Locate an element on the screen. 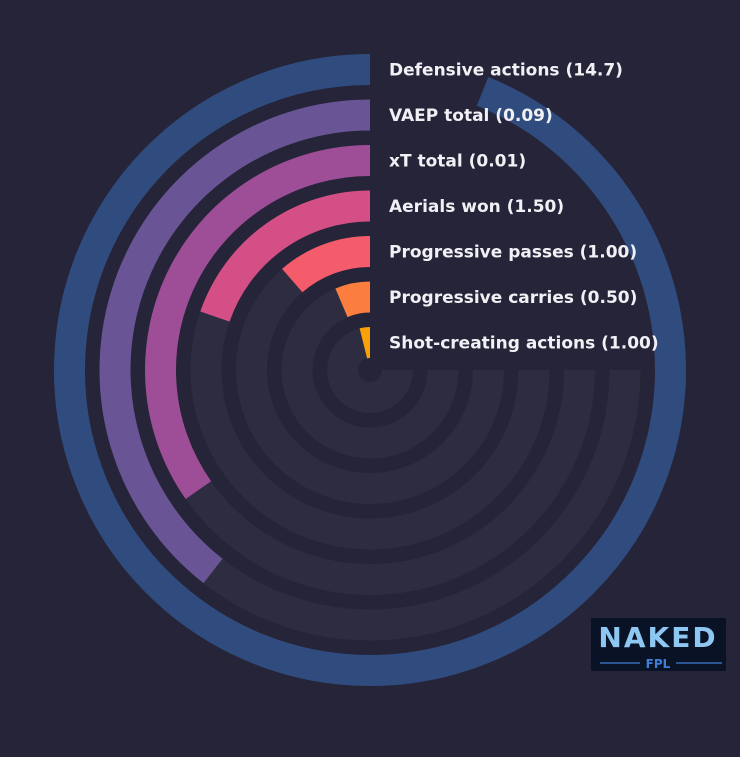 This screenshot has height=757, width=740. ring-label: VAEP total (0.09) is located at coordinates (471, 116).